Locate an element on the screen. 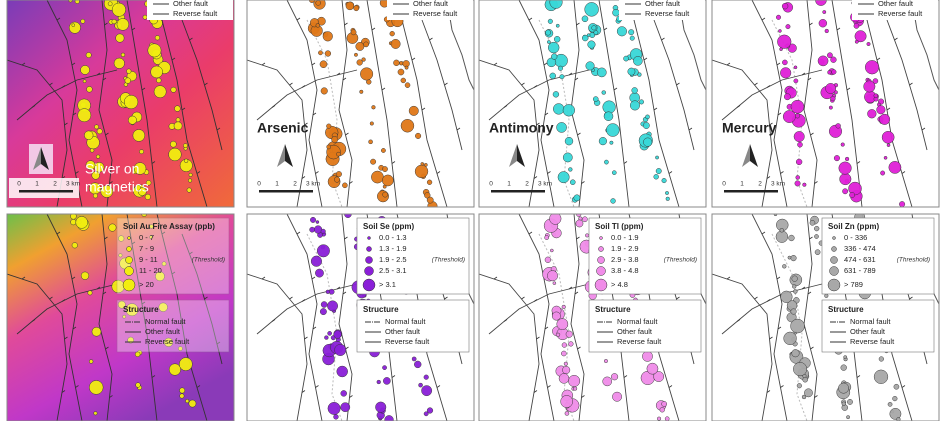 This screenshot has width=945, height=421. structure-label: Reverse fault is located at coordinates (872, 341).